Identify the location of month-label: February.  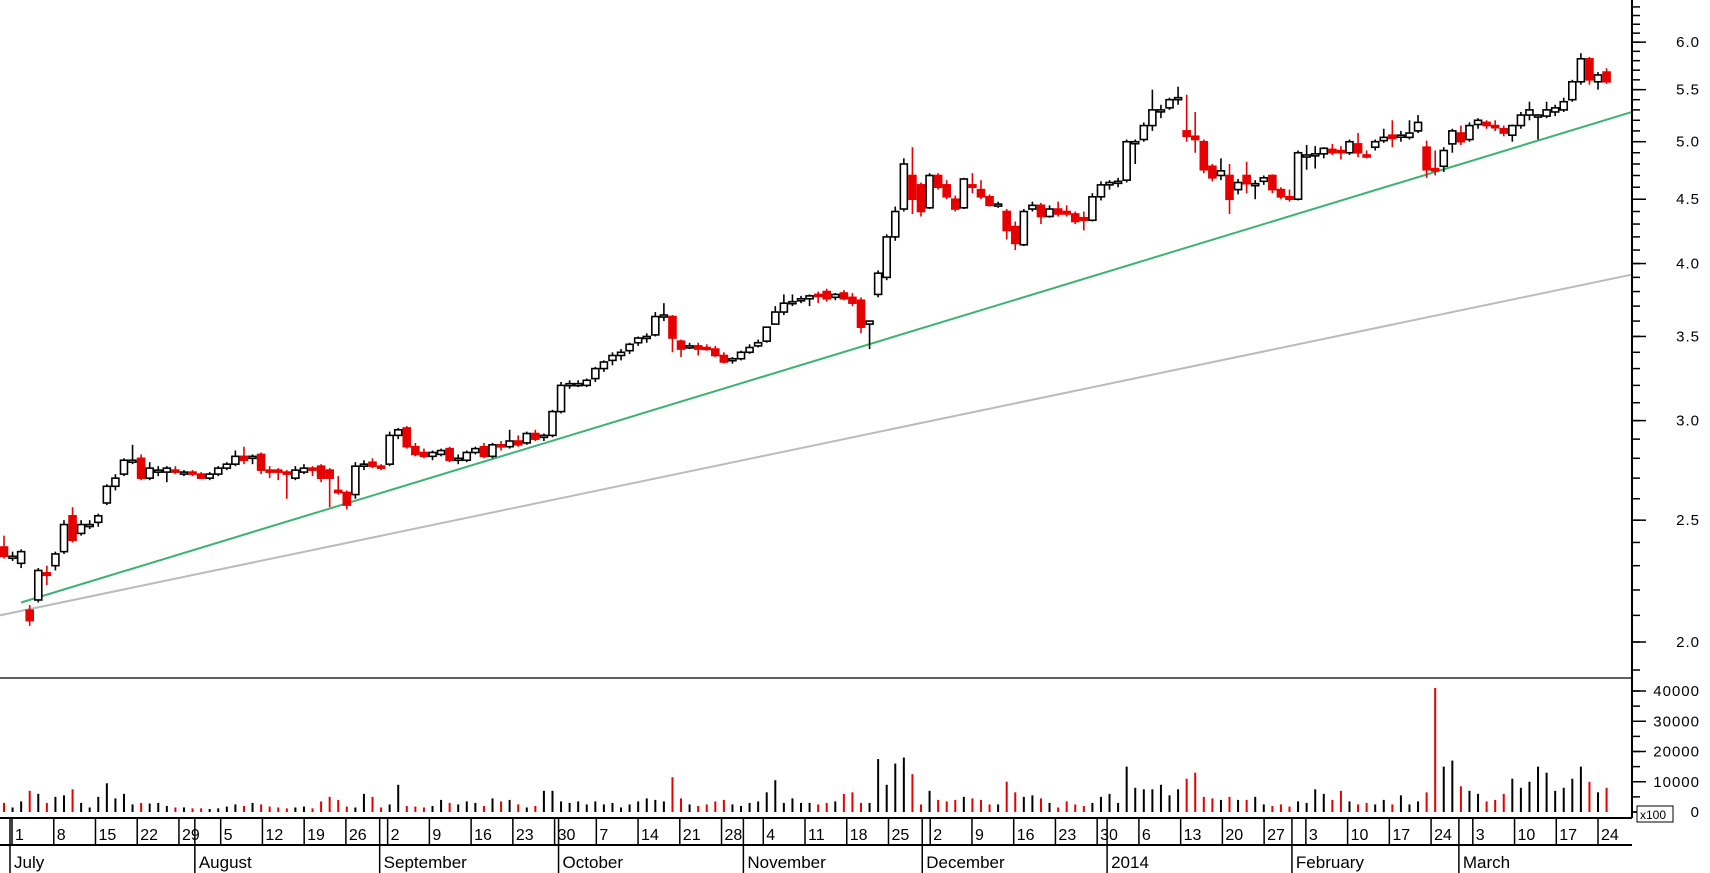
(1330, 862).